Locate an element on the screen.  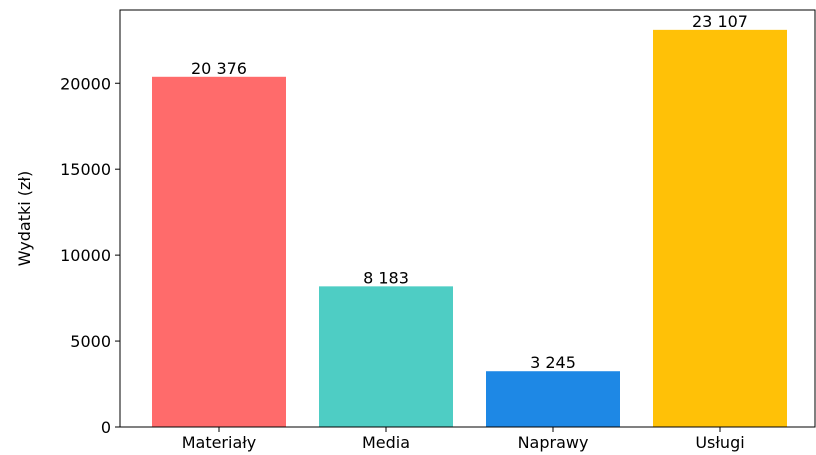
bar-value-label-2: 3 245 is located at coordinates (553, 362).